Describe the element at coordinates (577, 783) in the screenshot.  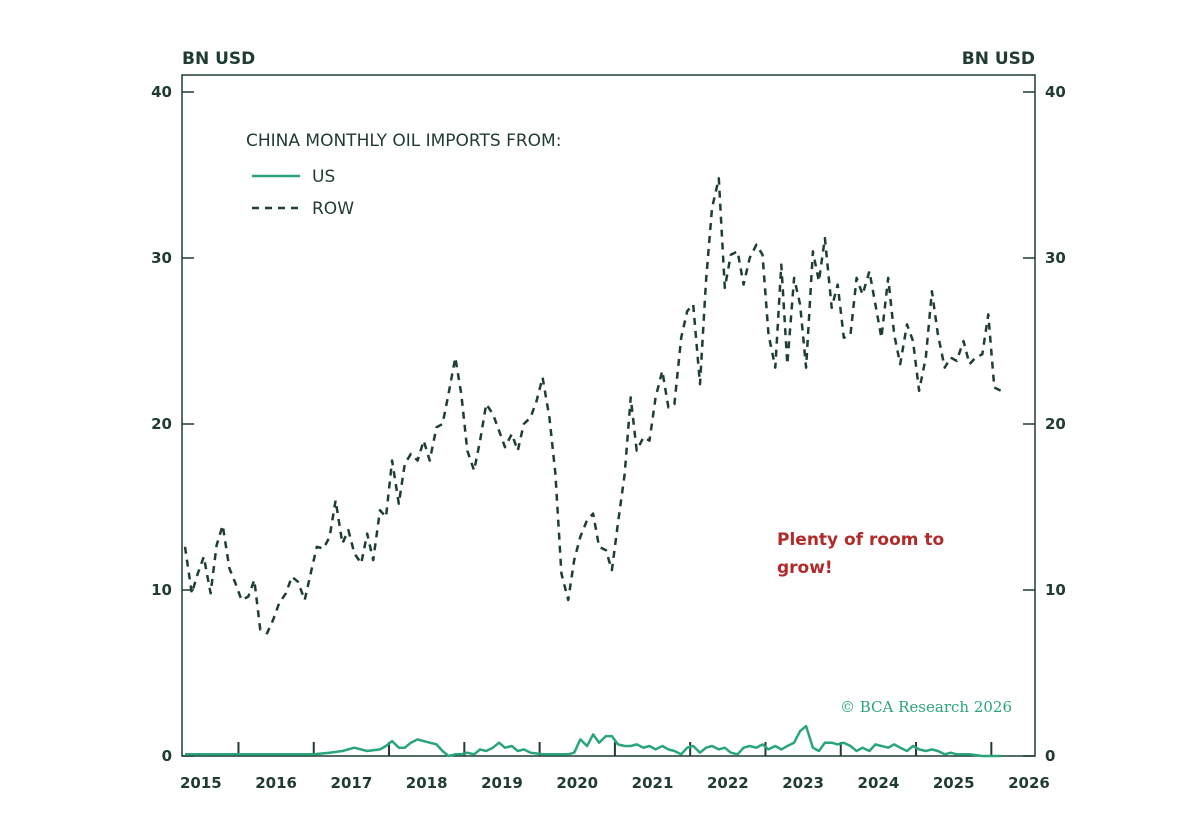
I see `x-year-label: 2020` at that location.